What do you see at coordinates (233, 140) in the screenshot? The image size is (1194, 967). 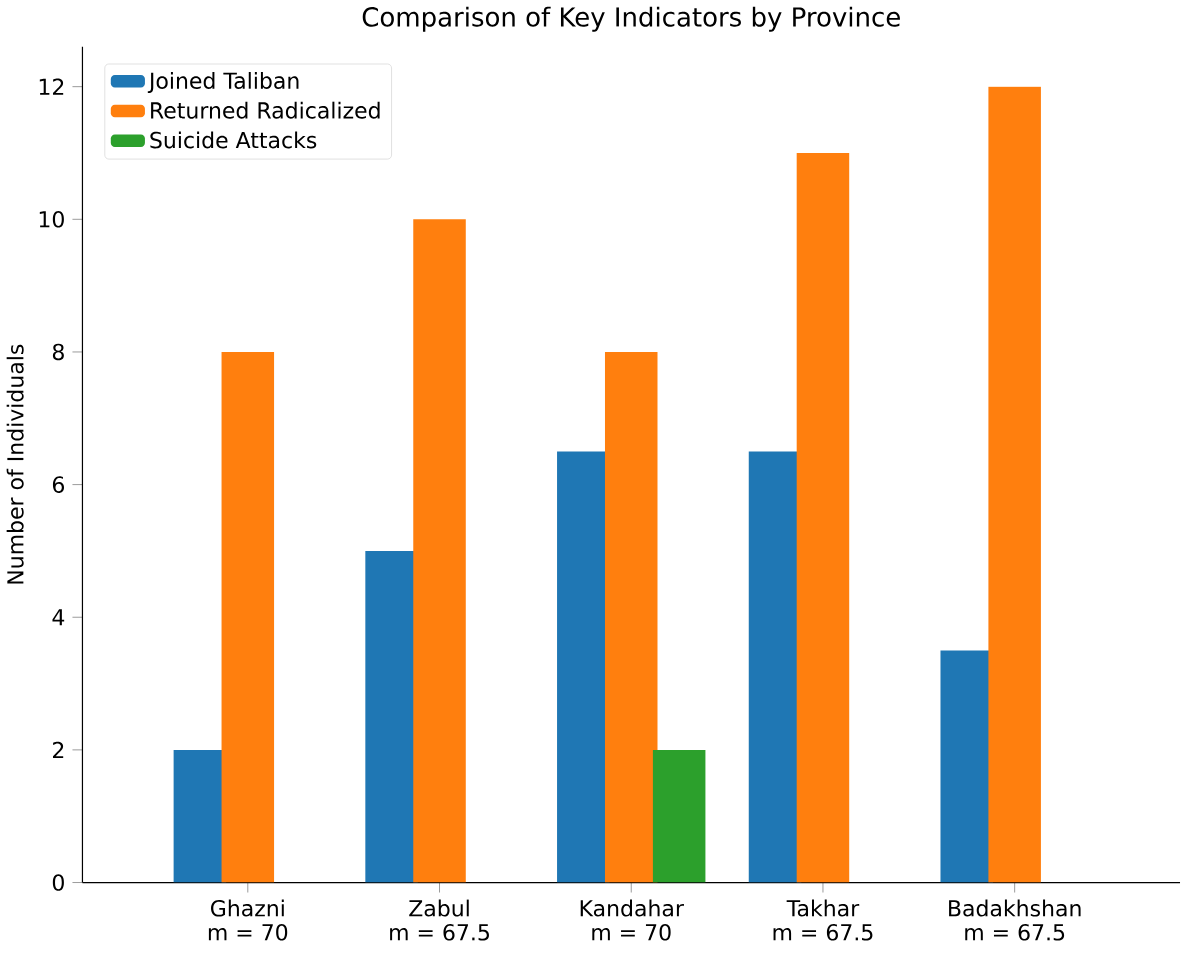 I see `legend-label: Suicide Attacks` at bounding box center [233, 140].